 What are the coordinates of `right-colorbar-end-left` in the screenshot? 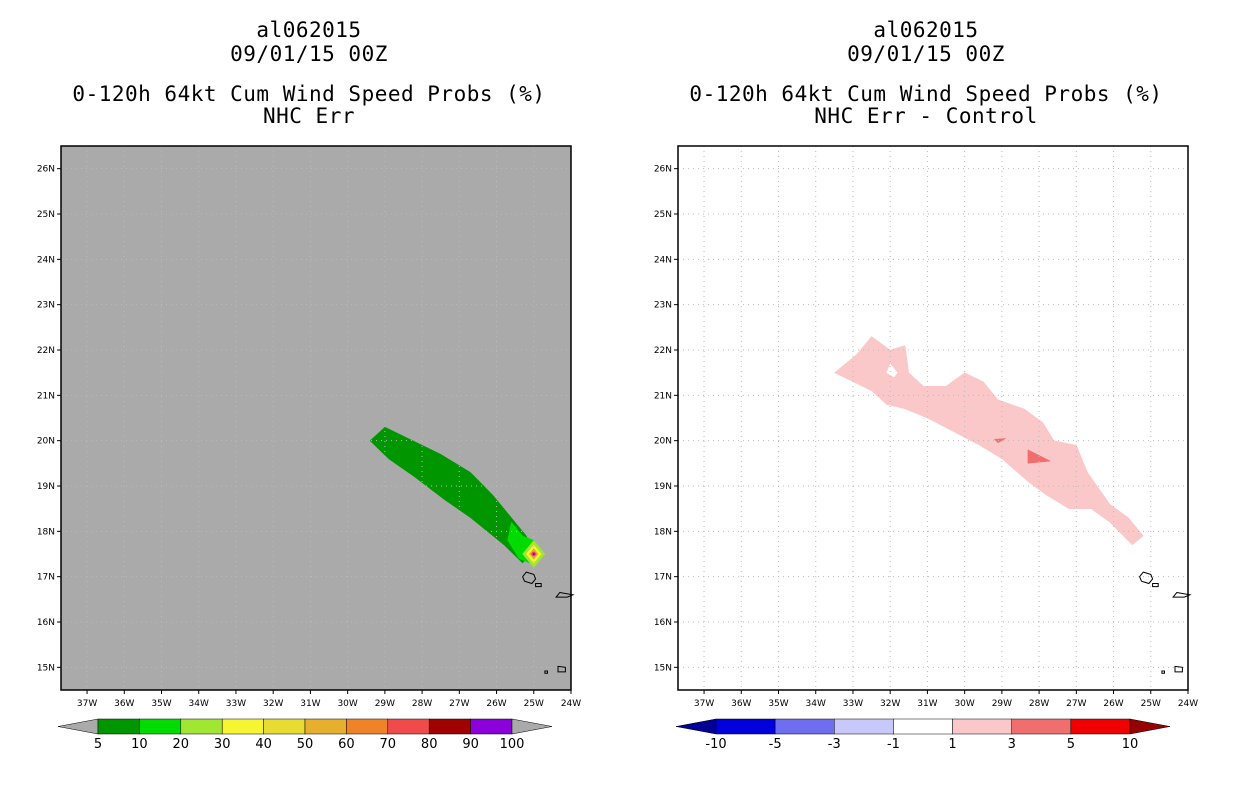 It's located at (696, 726).